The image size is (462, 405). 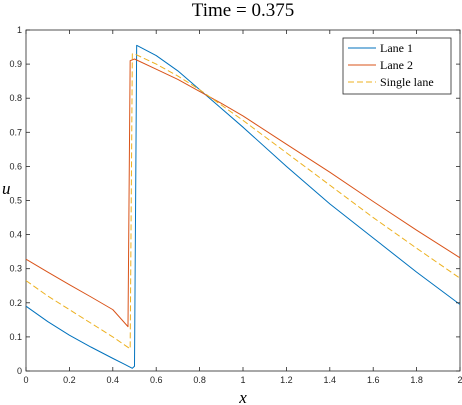 I want to click on y-tick-label: 0.1, so click(x=15, y=337).